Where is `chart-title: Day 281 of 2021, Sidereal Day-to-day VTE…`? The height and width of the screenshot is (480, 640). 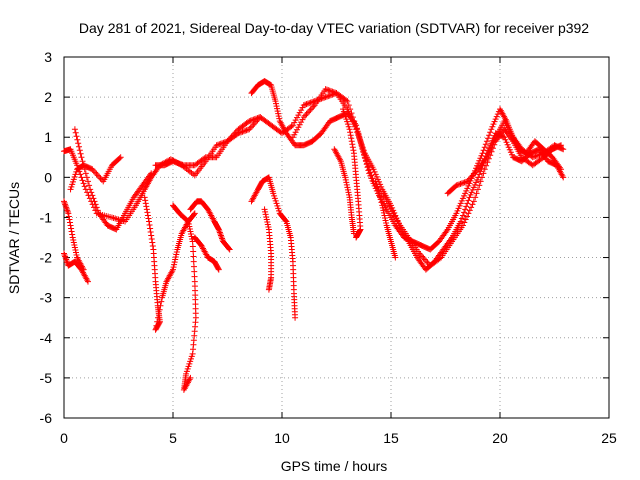
chart-title: Day 281 of 2021, Sidereal Day-to-day VTE… is located at coordinates (334, 28).